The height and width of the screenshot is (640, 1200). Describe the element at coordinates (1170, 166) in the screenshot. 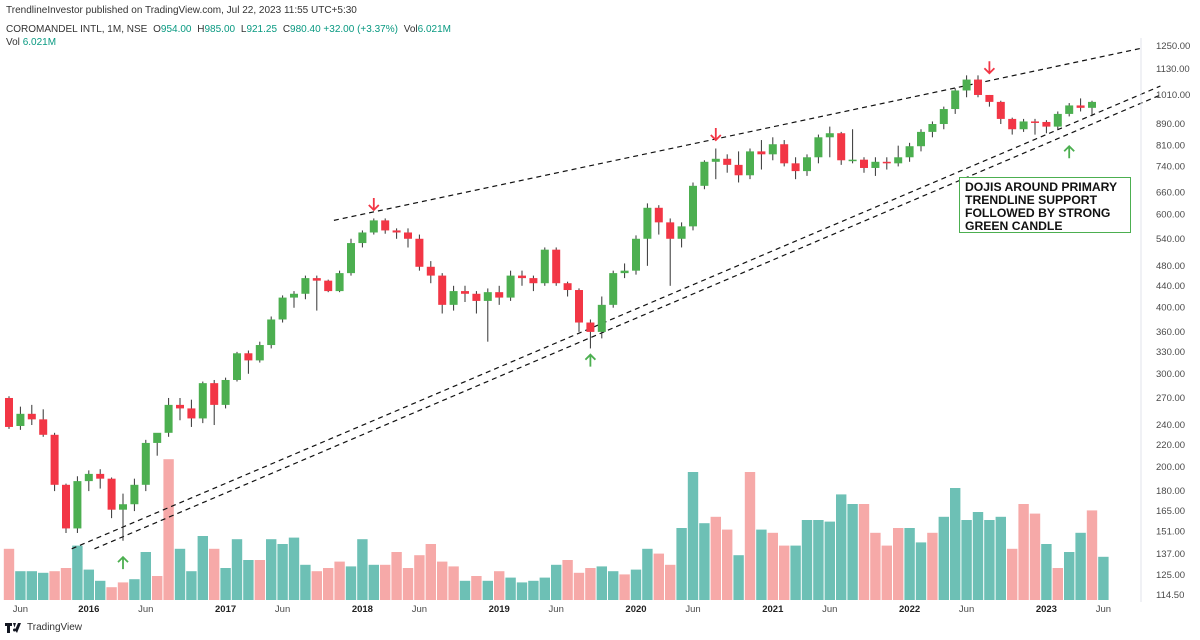

I see `price-tick-label: 740.00` at that location.